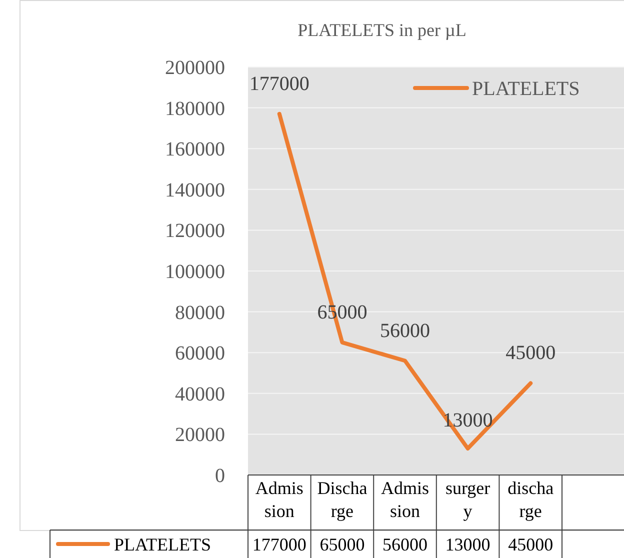 This screenshot has width=624, height=558. Describe the element at coordinates (382, 30) in the screenshot. I see `chart-title: PLATELETS in per µL` at that location.